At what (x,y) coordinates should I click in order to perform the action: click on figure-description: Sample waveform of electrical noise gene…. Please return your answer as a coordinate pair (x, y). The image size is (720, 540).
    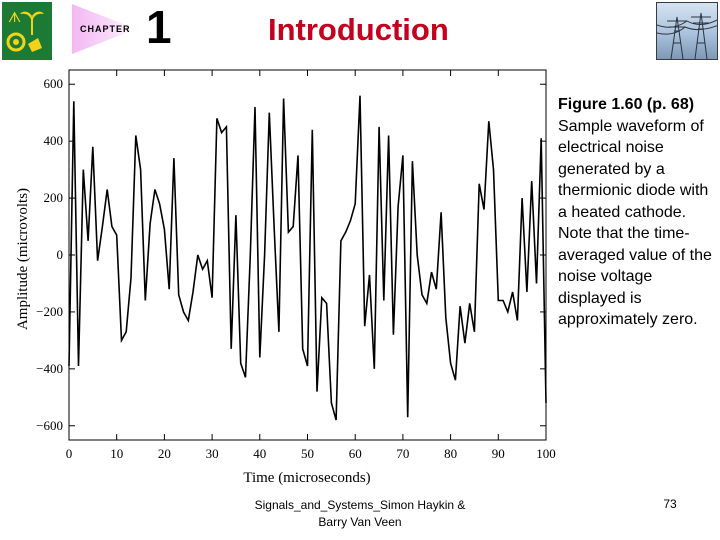
    Looking at the image, I should click on (635, 223).